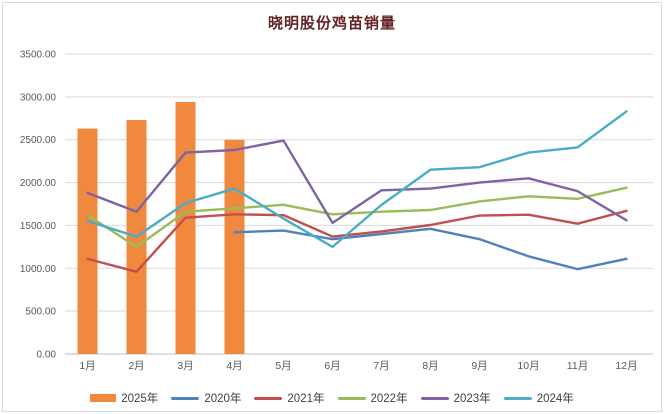  I want to click on legend-marker-2025年, so click(103, 398).